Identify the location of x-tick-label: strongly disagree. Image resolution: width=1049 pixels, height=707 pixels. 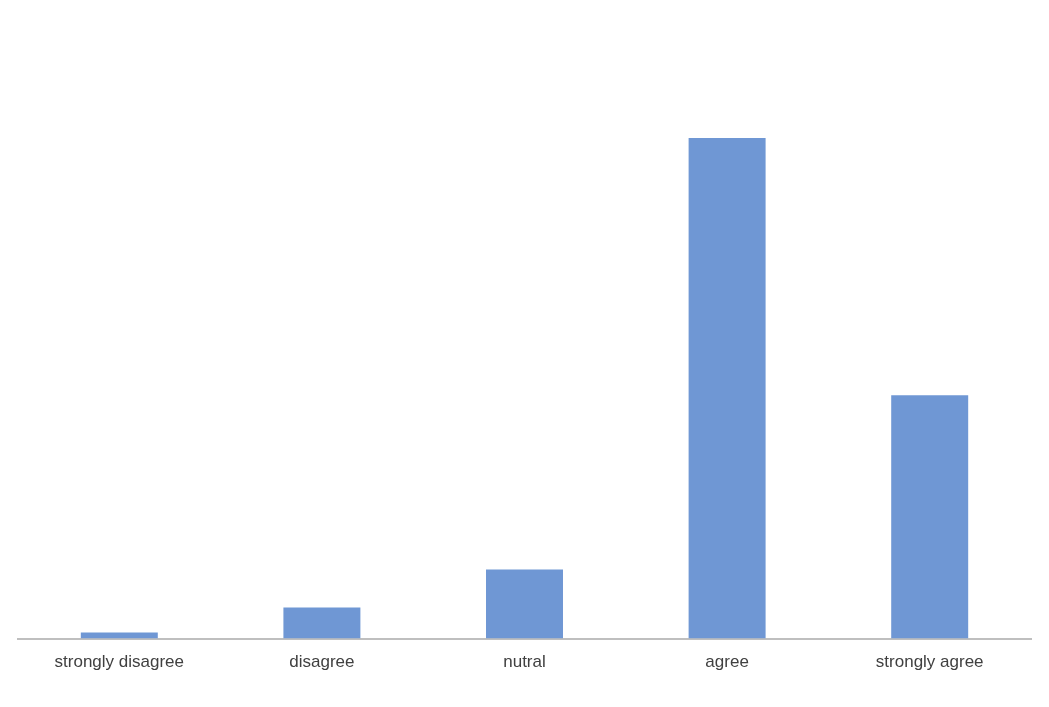
(119, 662).